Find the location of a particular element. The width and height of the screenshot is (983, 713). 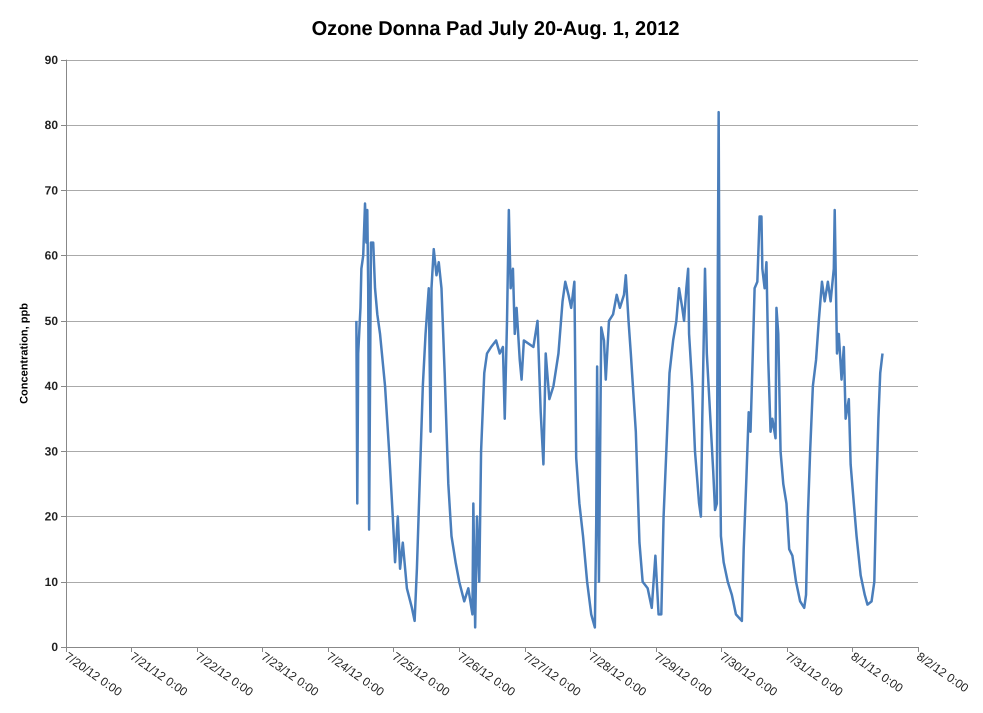

y-tick-label: 30 is located at coordinates (51, 451).